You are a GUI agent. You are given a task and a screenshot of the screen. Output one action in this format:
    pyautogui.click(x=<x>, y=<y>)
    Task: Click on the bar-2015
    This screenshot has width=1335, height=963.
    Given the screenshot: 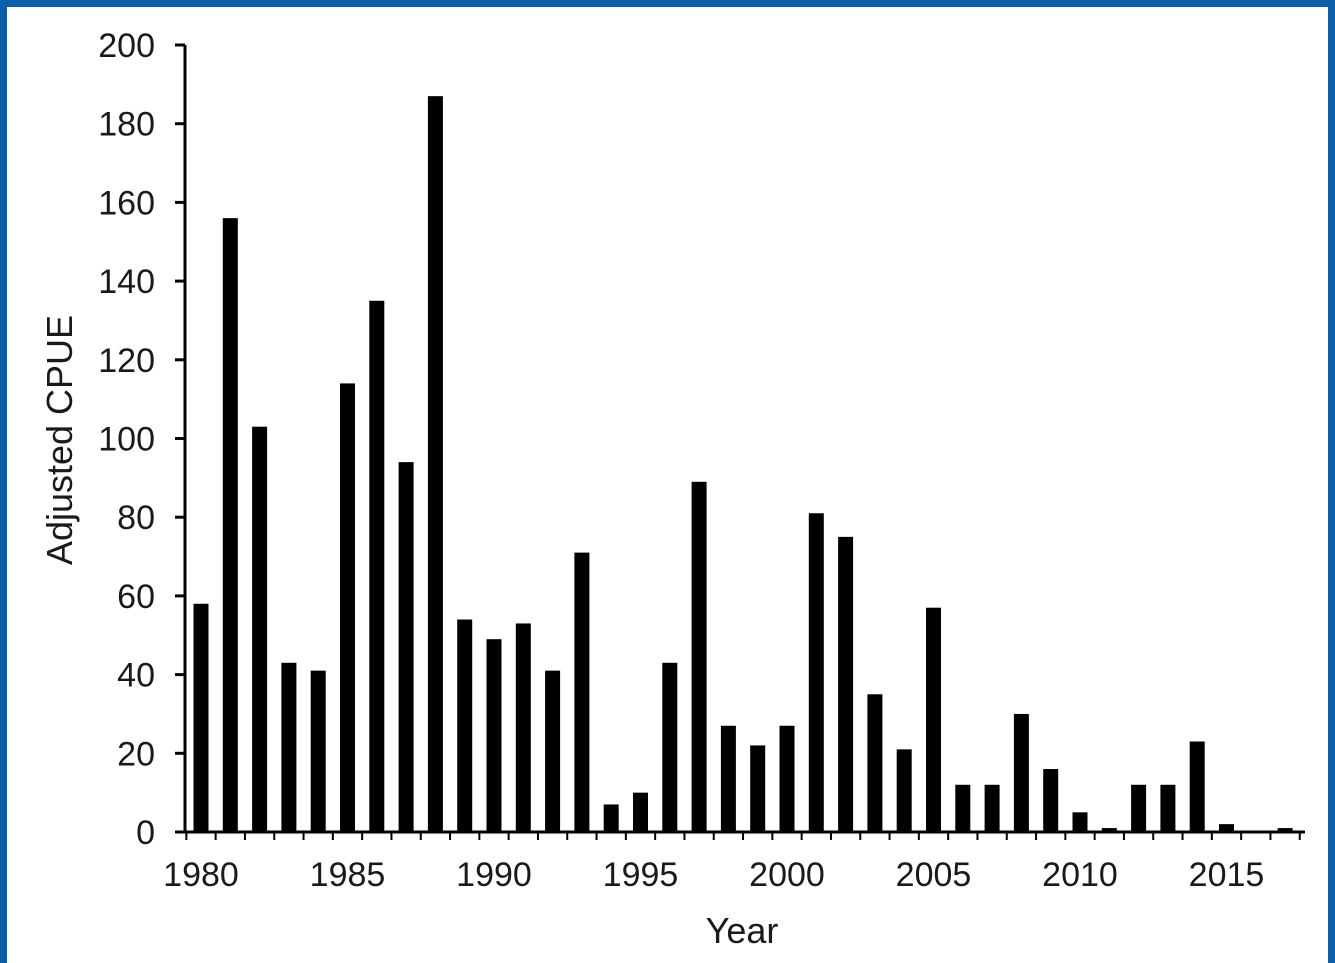 What is the action you would take?
    pyautogui.click(x=1226, y=828)
    